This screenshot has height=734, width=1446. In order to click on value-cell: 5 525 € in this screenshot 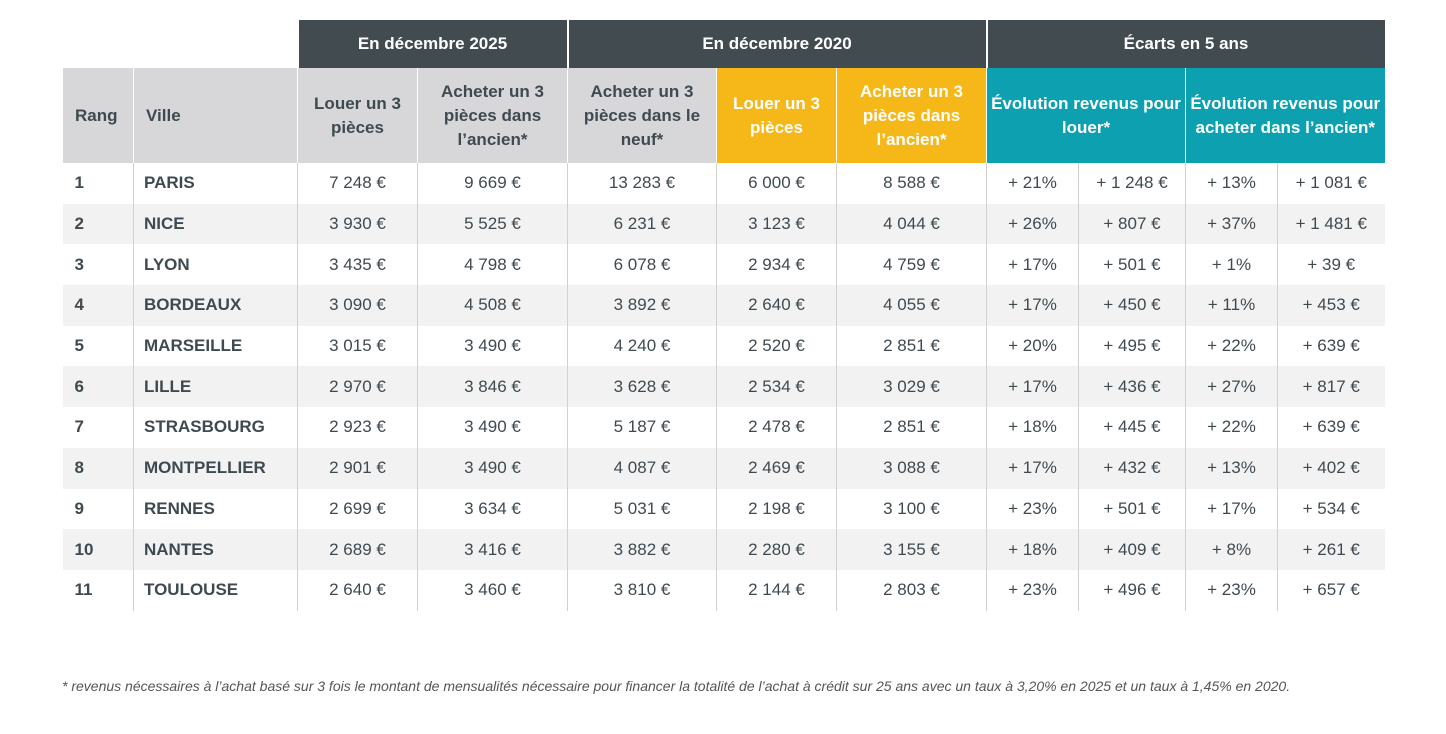, I will do `click(492, 224)`.